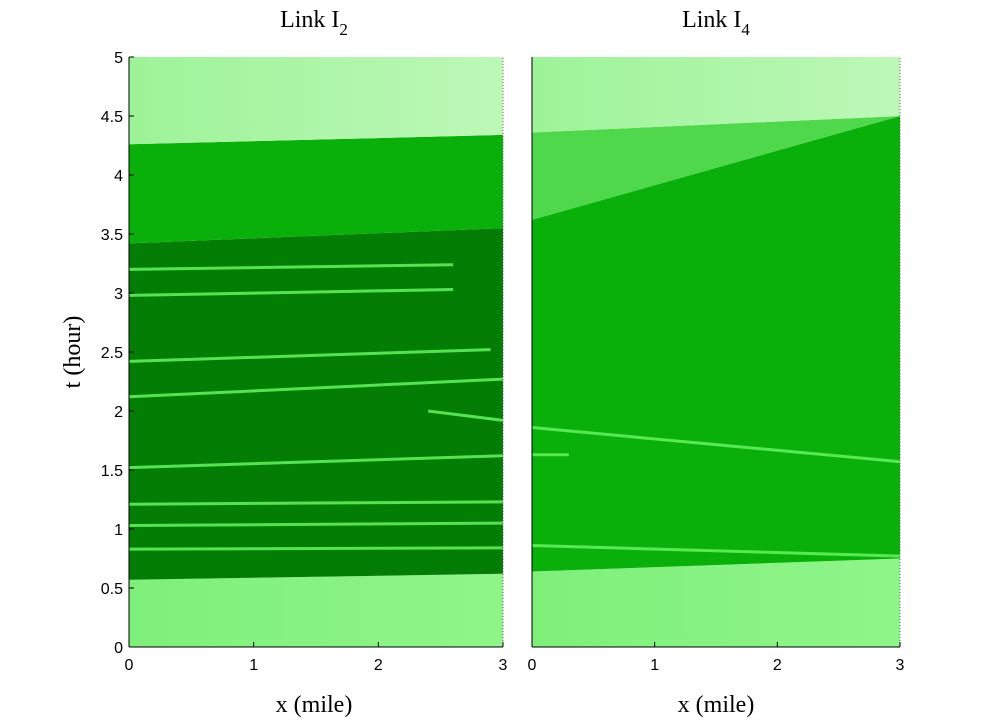 The height and width of the screenshot is (728, 994). I want to click on y-tick-label: 2, so click(118, 412).